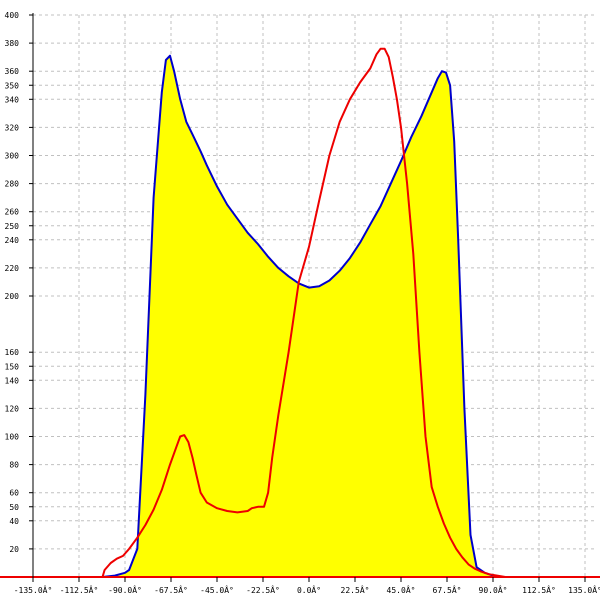 This screenshot has height=605, width=600. What do you see at coordinates (539, 589) in the screenshot?
I see `x-tick-label: 112.5Â°` at bounding box center [539, 589].